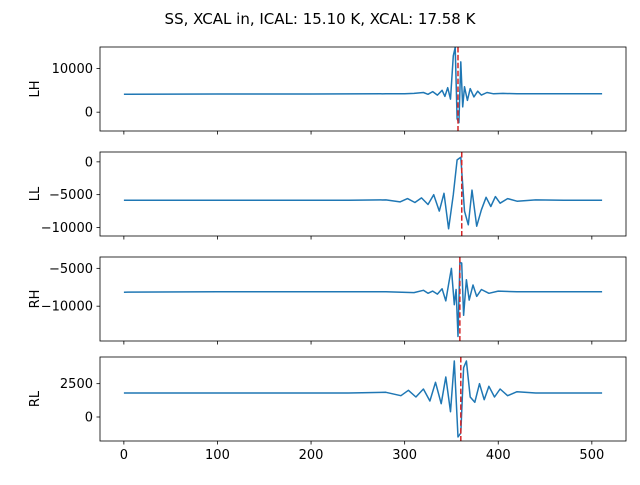 This screenshot has height=485, width=640. Describe the element at coordinates (76, 384) in the screenshot. I see `y-tick-label: 2500` at that location.